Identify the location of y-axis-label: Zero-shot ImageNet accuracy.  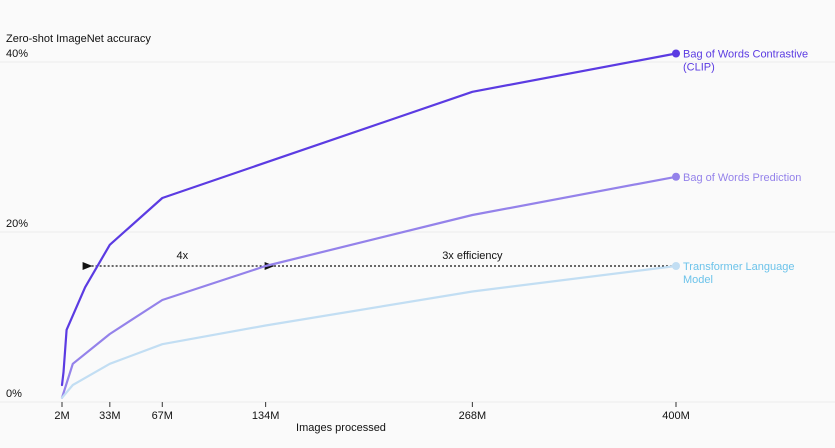
(78, 39).